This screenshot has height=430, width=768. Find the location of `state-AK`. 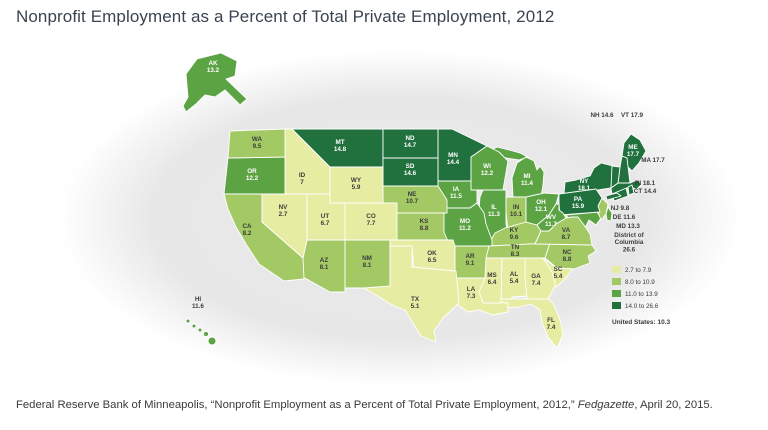

state-AK is located at coordinates (215, 82).